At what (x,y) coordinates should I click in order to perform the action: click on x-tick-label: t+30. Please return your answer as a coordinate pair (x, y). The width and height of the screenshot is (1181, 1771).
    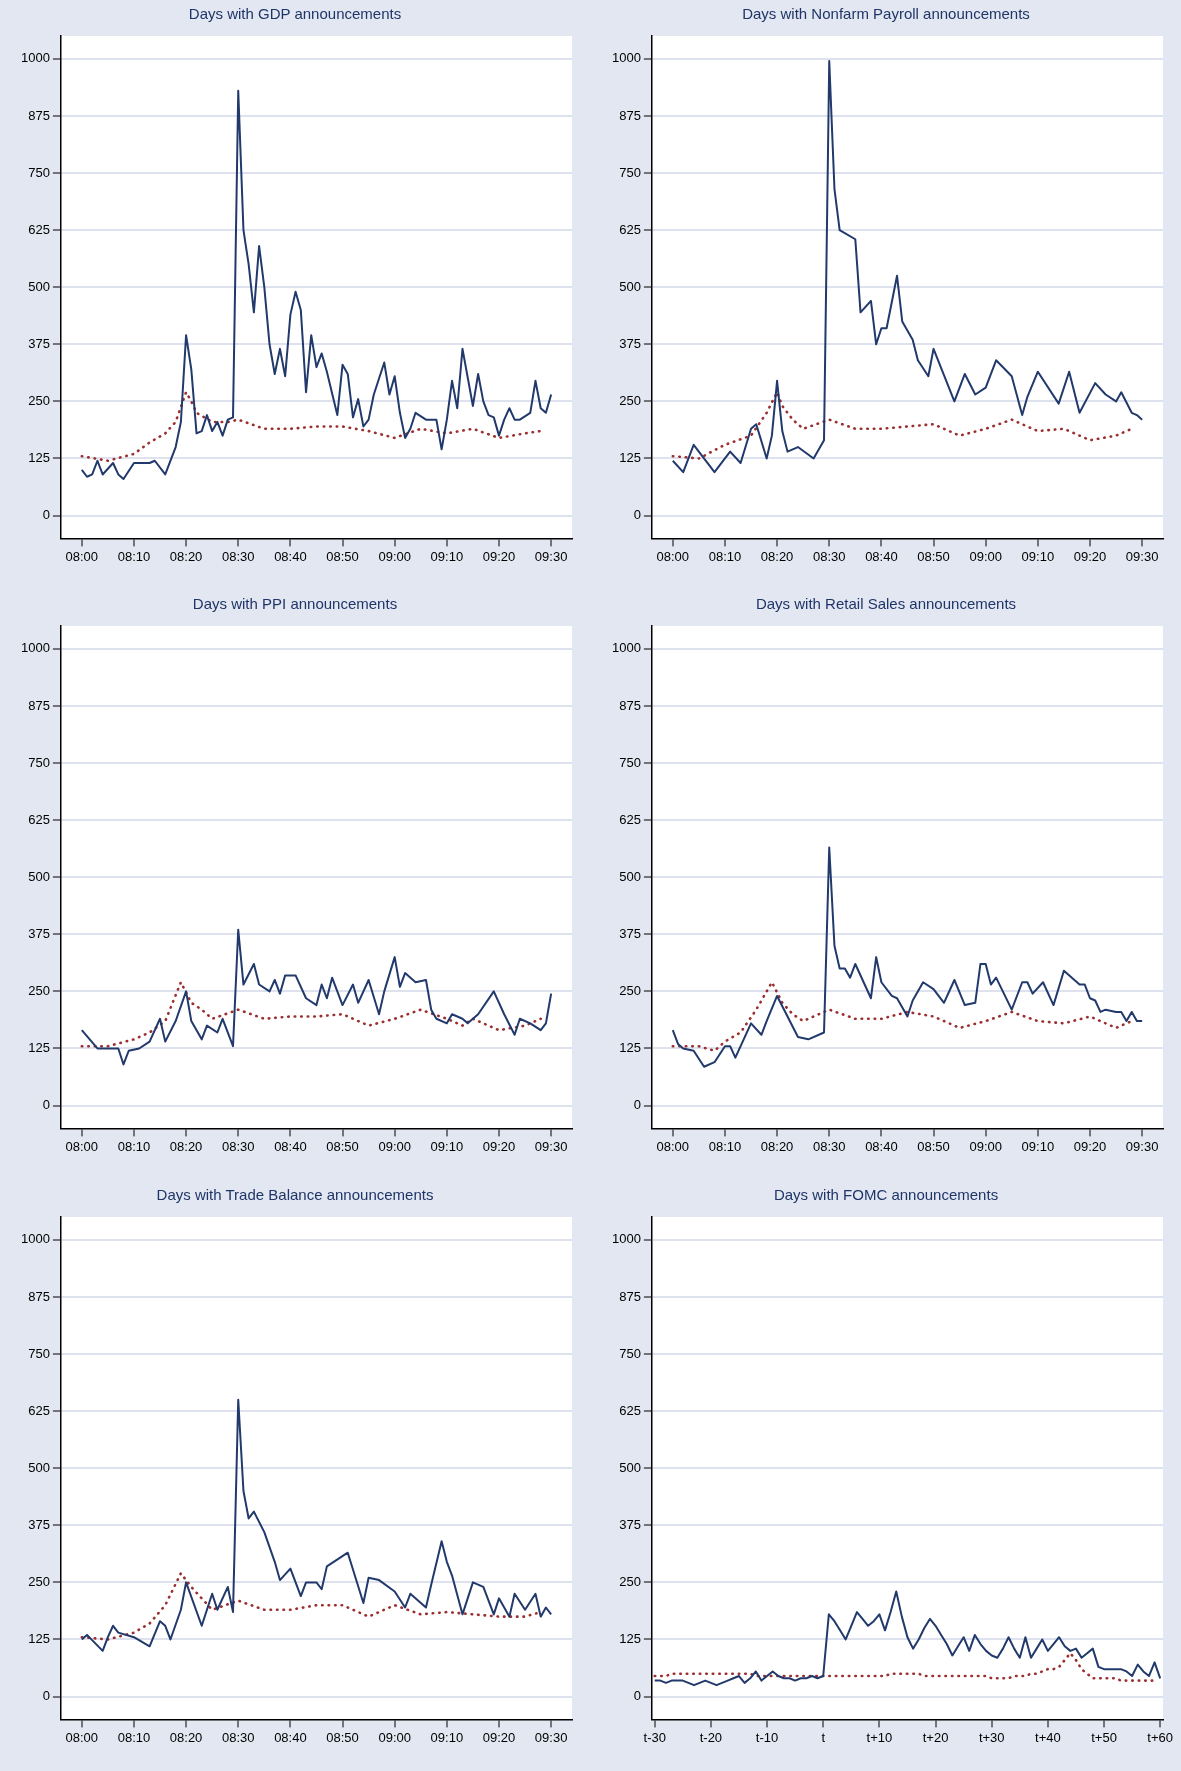
    Looking at the image, I should click on (991, 1737).